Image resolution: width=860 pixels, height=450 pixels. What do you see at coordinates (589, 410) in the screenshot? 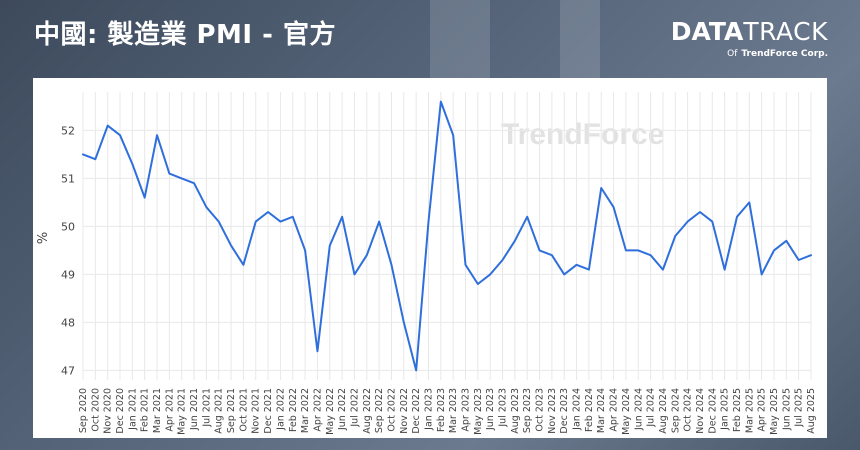
I see `x-tick-label: Feb 2024` at bounding box center [589, 410].